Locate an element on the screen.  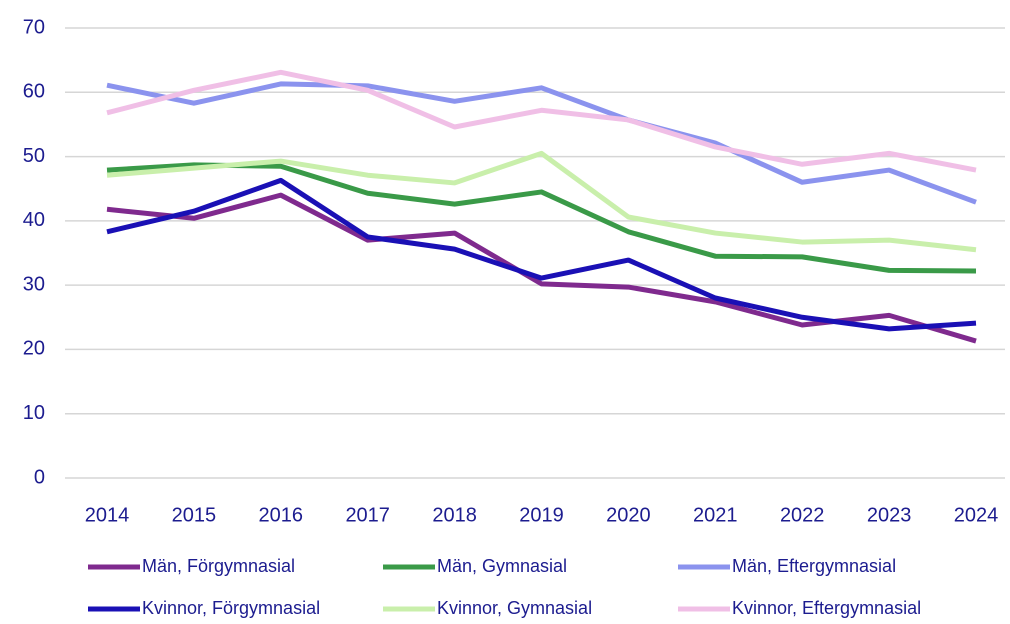
x-tick-label: 2023 is located at coordinates (889, 515).